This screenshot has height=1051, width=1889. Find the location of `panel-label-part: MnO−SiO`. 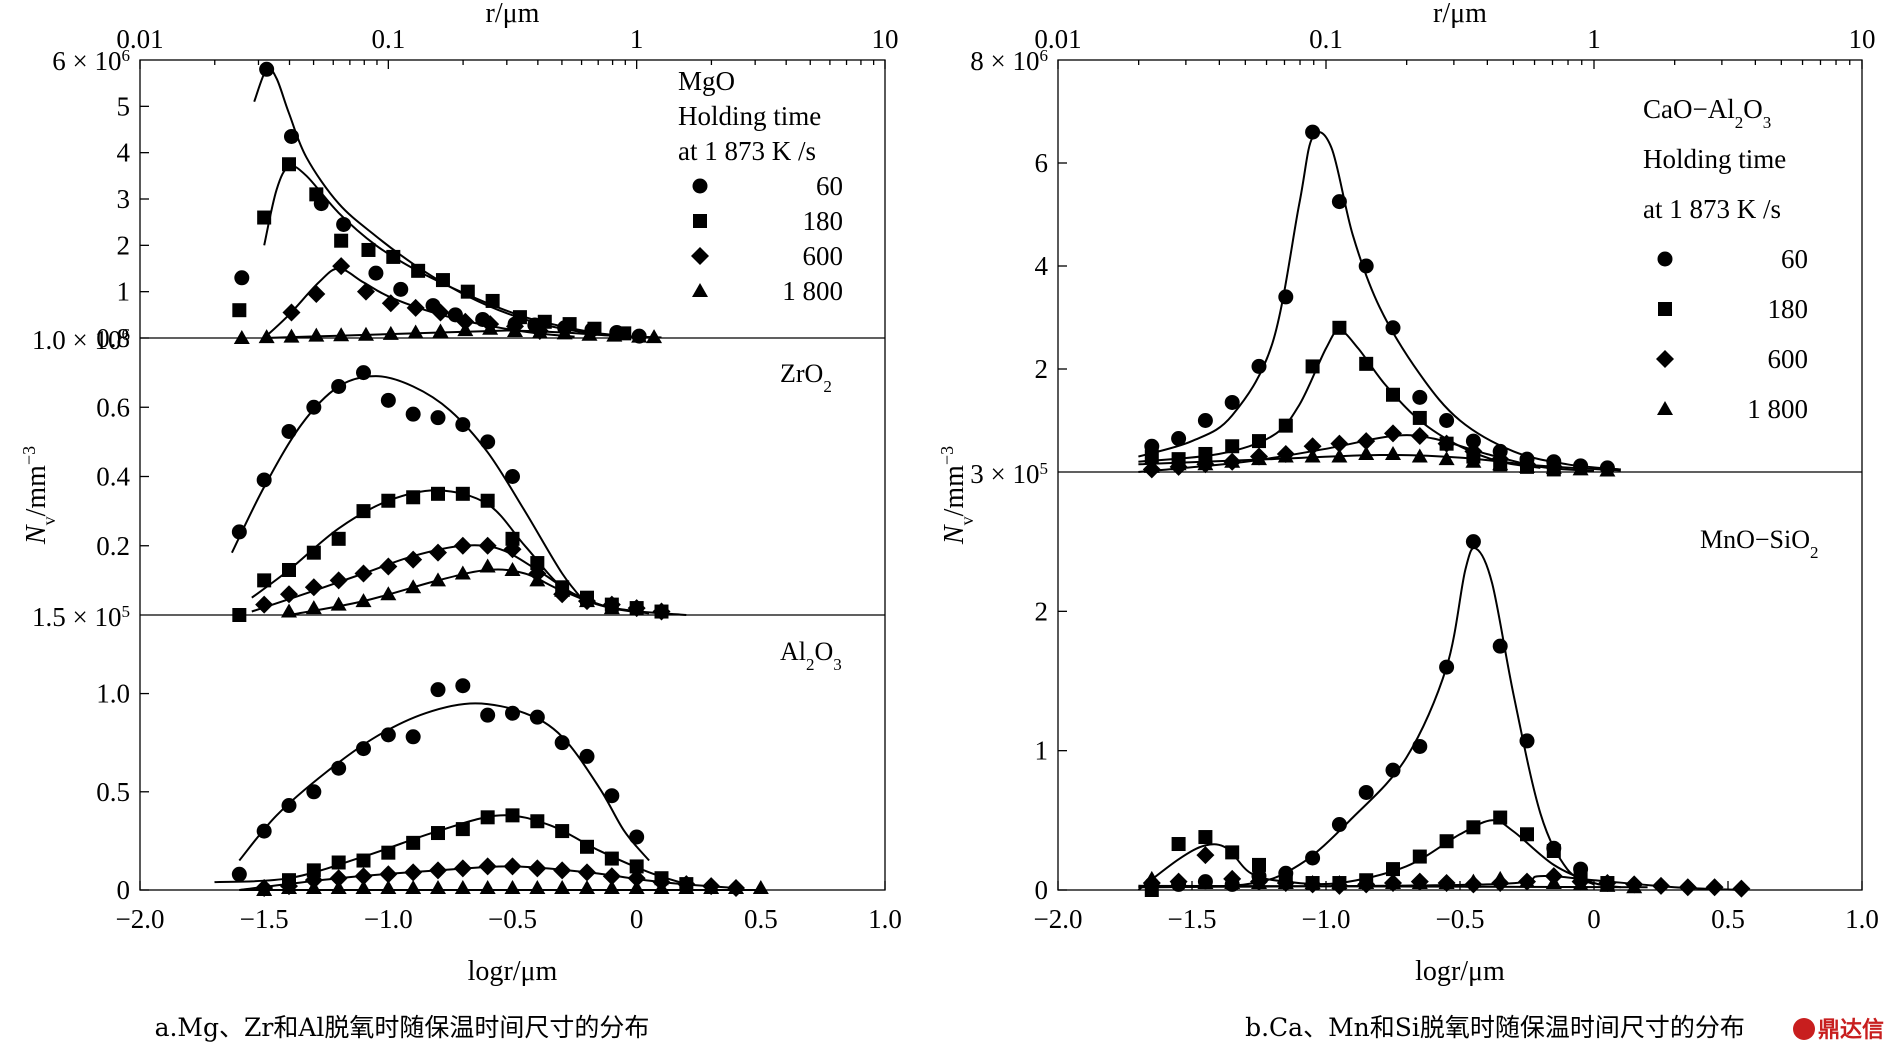

panel-label-part: MnO−SiO is located at coordinates (1755, 539).